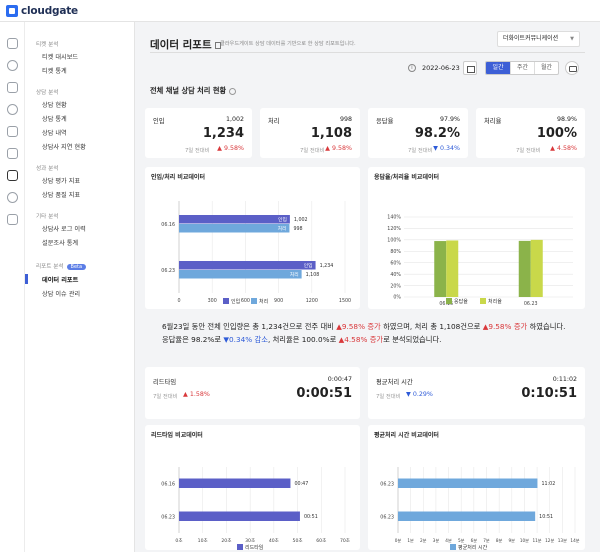  What do you see at coordinates (54, 105) in the screenshot?
I see `menu-item-consult-status: 상담 현황` at bounding box center [54, 105].